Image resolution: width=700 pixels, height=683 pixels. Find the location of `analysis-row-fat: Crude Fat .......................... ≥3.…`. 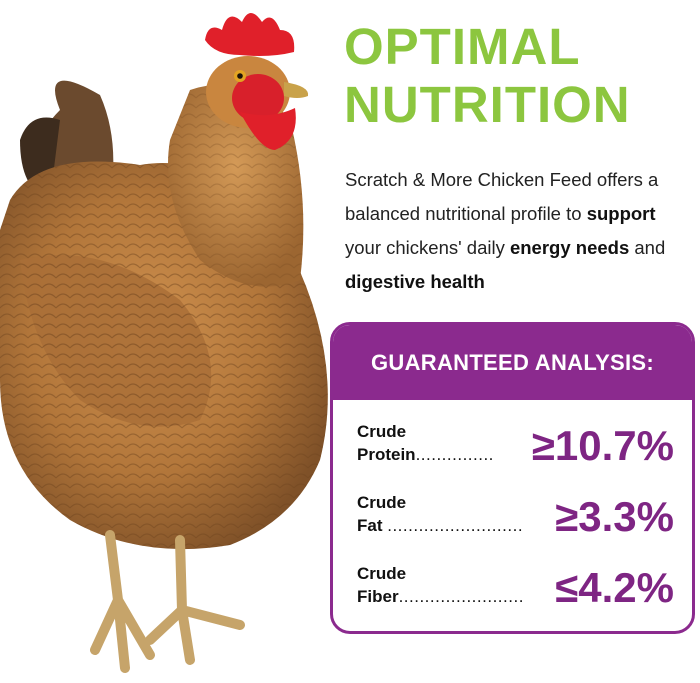

analysis-row-fat: Crude Fat .......................... ≥3.… is located at coordinates (515, 516).